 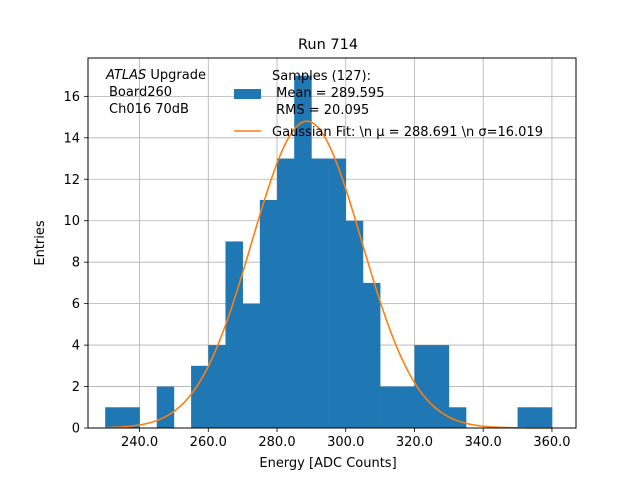 I want to click on x-tick-label: 260.0, so click(x=208, y=442).